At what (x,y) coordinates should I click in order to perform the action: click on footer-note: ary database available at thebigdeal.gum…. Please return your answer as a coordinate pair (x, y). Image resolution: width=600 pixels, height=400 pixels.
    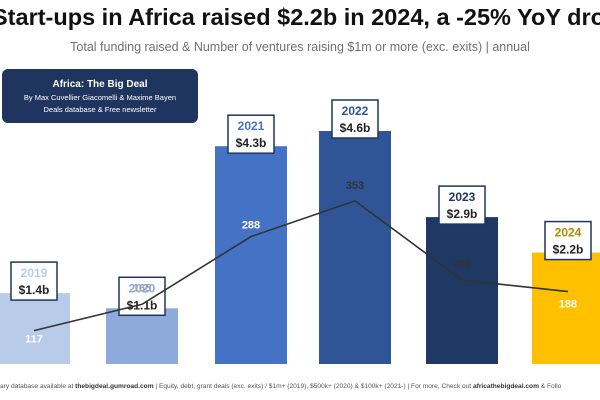
    Looking at the image, I should click on (300, 386).